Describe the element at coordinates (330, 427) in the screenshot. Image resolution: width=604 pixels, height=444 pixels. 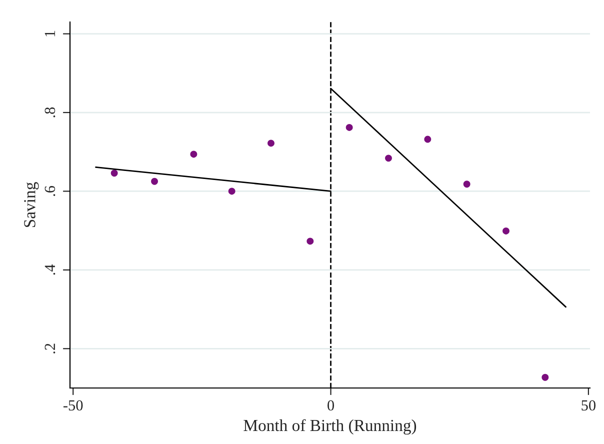
I see `x-axis-title: Month of Birth (Running)` at that location.